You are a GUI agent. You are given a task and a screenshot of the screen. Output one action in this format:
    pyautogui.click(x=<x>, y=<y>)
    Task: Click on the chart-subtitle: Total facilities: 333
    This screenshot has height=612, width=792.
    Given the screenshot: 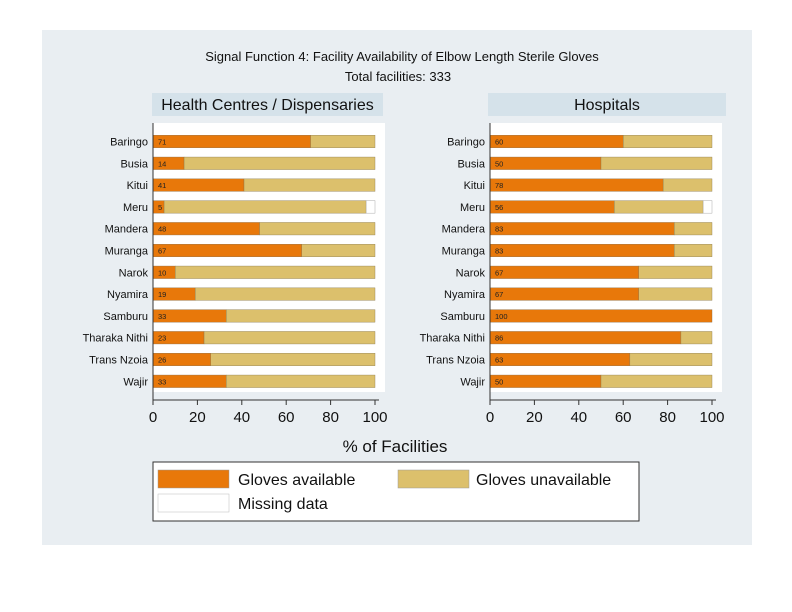 What is the action you would take?
    pyautogui.click(x=398, y=76)
    